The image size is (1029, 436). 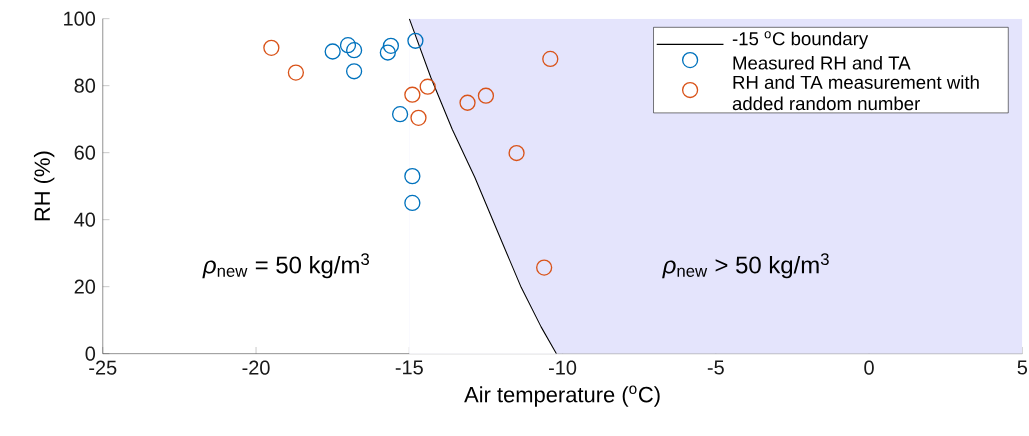 I want to click on x-tick-label: -20, so click(x=256, y=367).